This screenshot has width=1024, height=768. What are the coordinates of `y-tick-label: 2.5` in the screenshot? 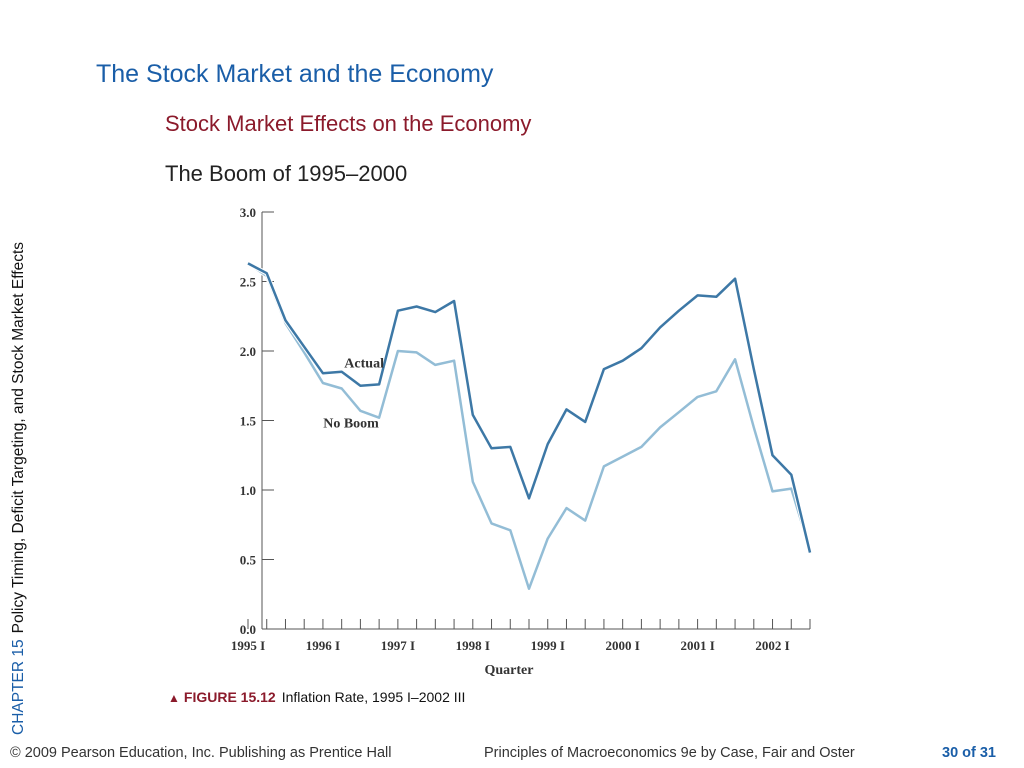 It's located at (248, 282).